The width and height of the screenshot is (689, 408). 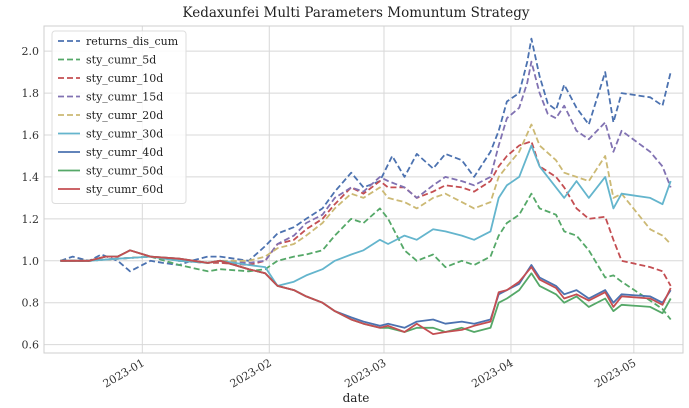 I want to click on legend-label: sty_cumr_40d, so click(x=124, y=152).